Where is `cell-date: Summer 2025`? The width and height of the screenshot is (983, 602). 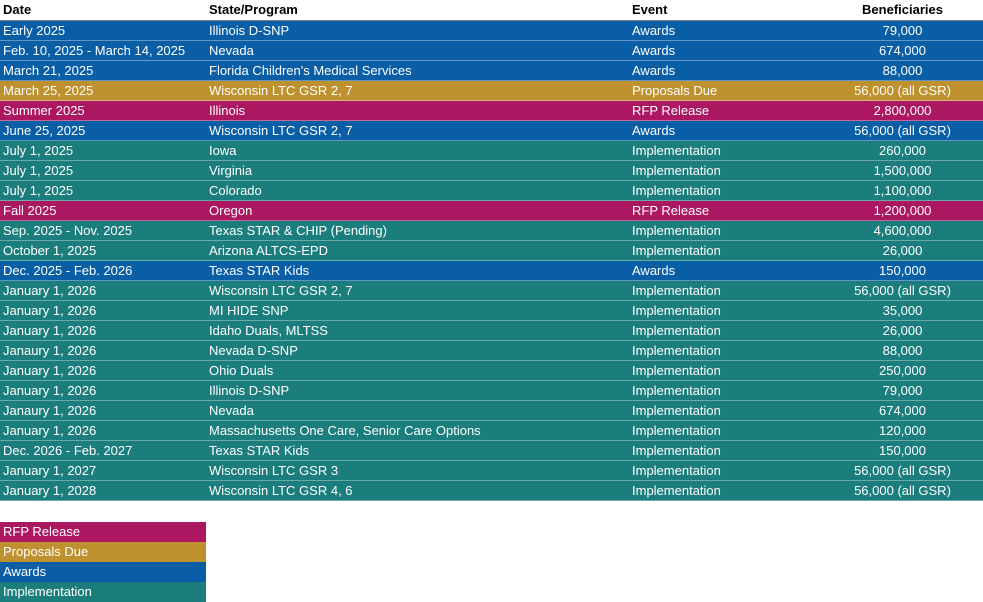 cell-date: Summer 2025 is located at coordinates (44, 110).